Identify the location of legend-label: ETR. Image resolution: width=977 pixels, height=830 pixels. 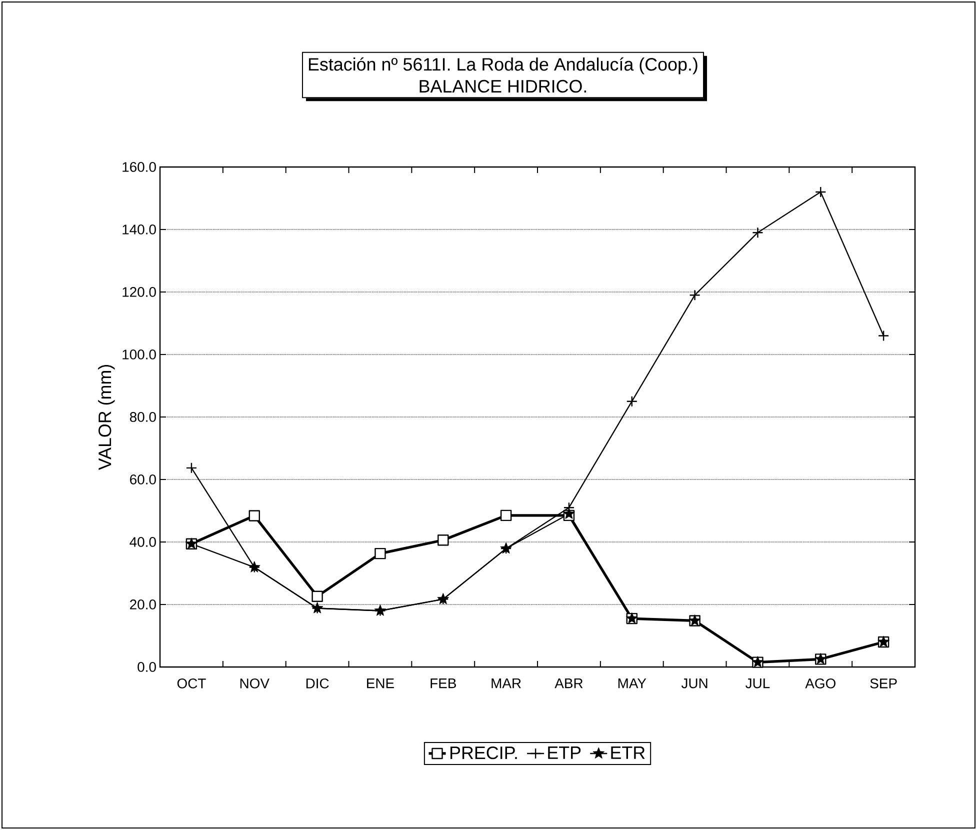
(628, 752).